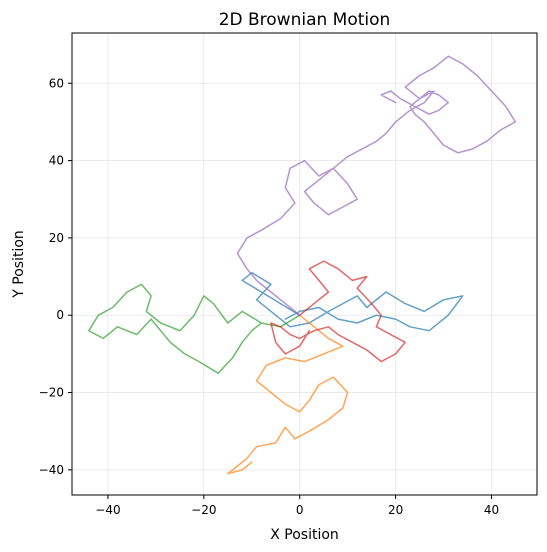 The width and height of the screenshot is (547, 552). What do you see at coordinates (107, 510) in the screenshot?
I see `x-tick-label: −40` at bounding box center [107, 510].